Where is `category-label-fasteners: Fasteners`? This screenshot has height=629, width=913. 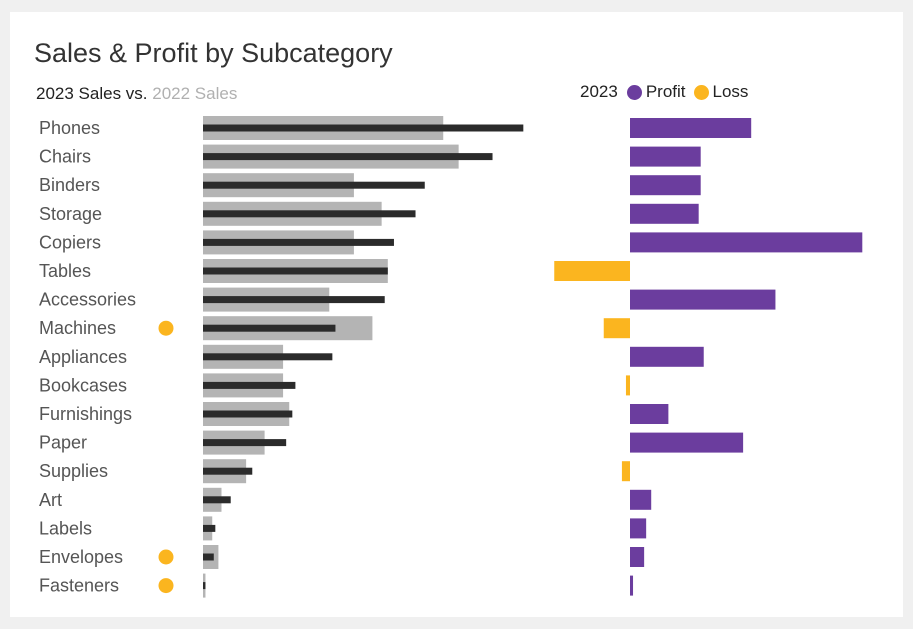
category-label-fasteners: Fasteners is located at coordinates (79, 586).